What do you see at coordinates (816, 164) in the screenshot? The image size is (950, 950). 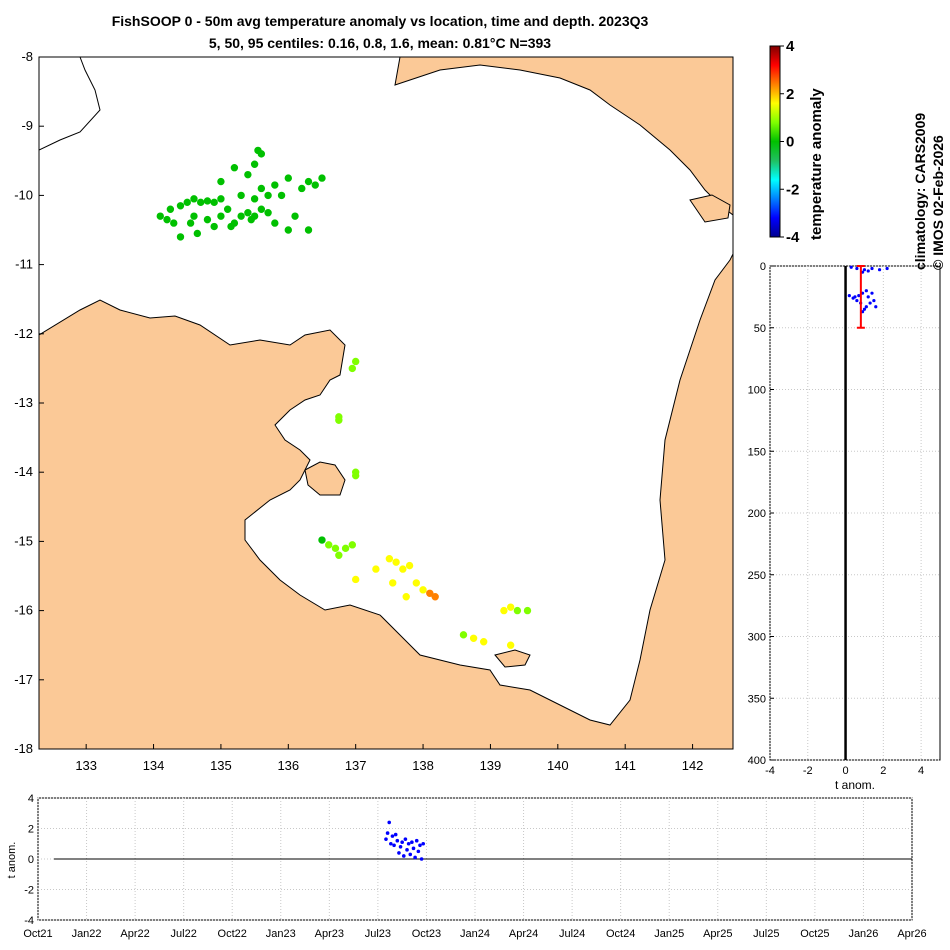 I see `colorbar-label: temperature anomaly` at bounding box center [816, 164].